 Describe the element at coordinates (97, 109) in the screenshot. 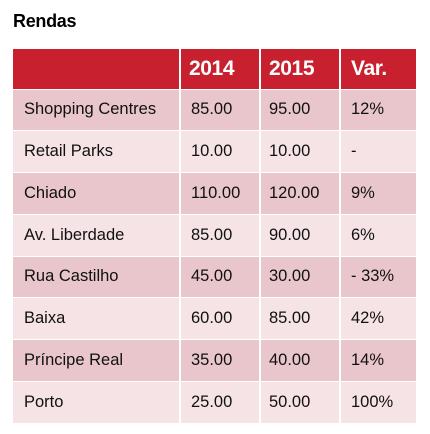

I see `cell-location: Shopping Centres` at that location.